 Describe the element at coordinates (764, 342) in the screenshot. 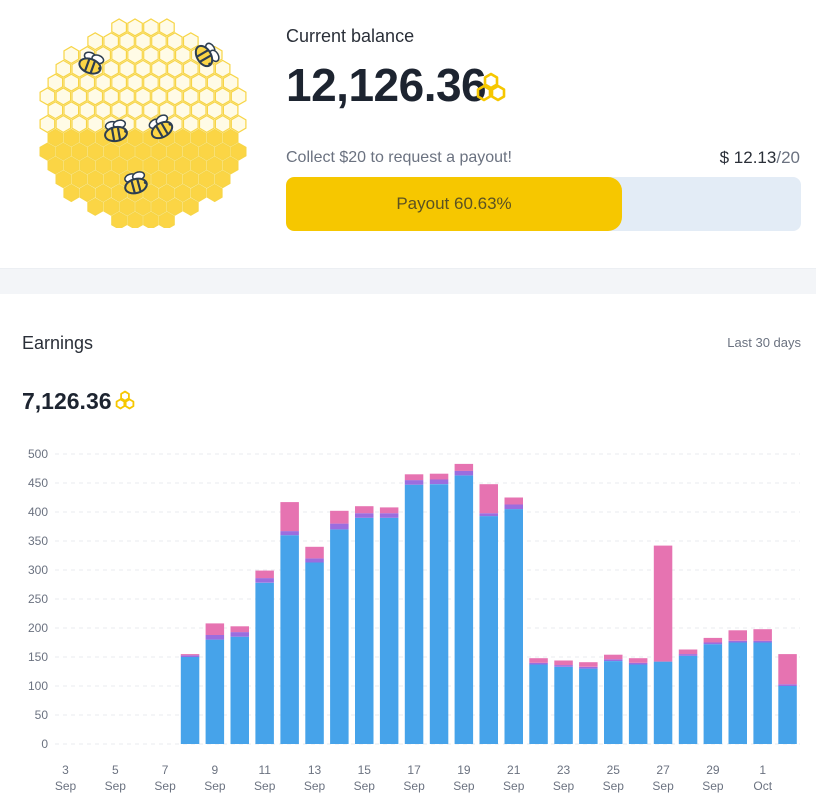

I see `earnings-range-selector: Last 30 days` at that location.